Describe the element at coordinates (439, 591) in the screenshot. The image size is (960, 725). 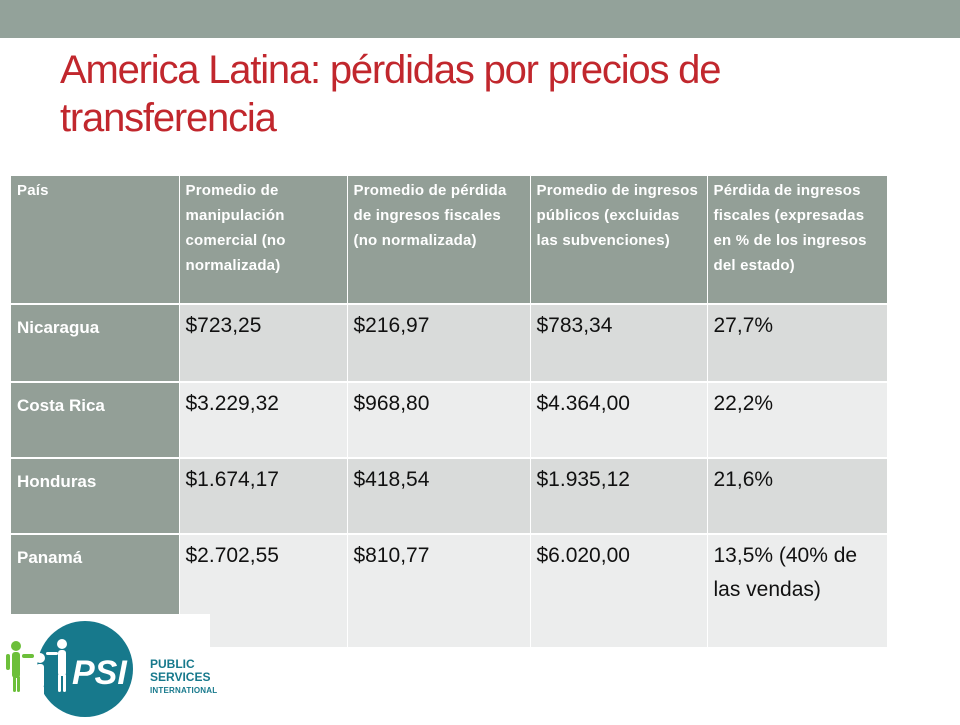
I see `table-cell: $810,77` at that location.